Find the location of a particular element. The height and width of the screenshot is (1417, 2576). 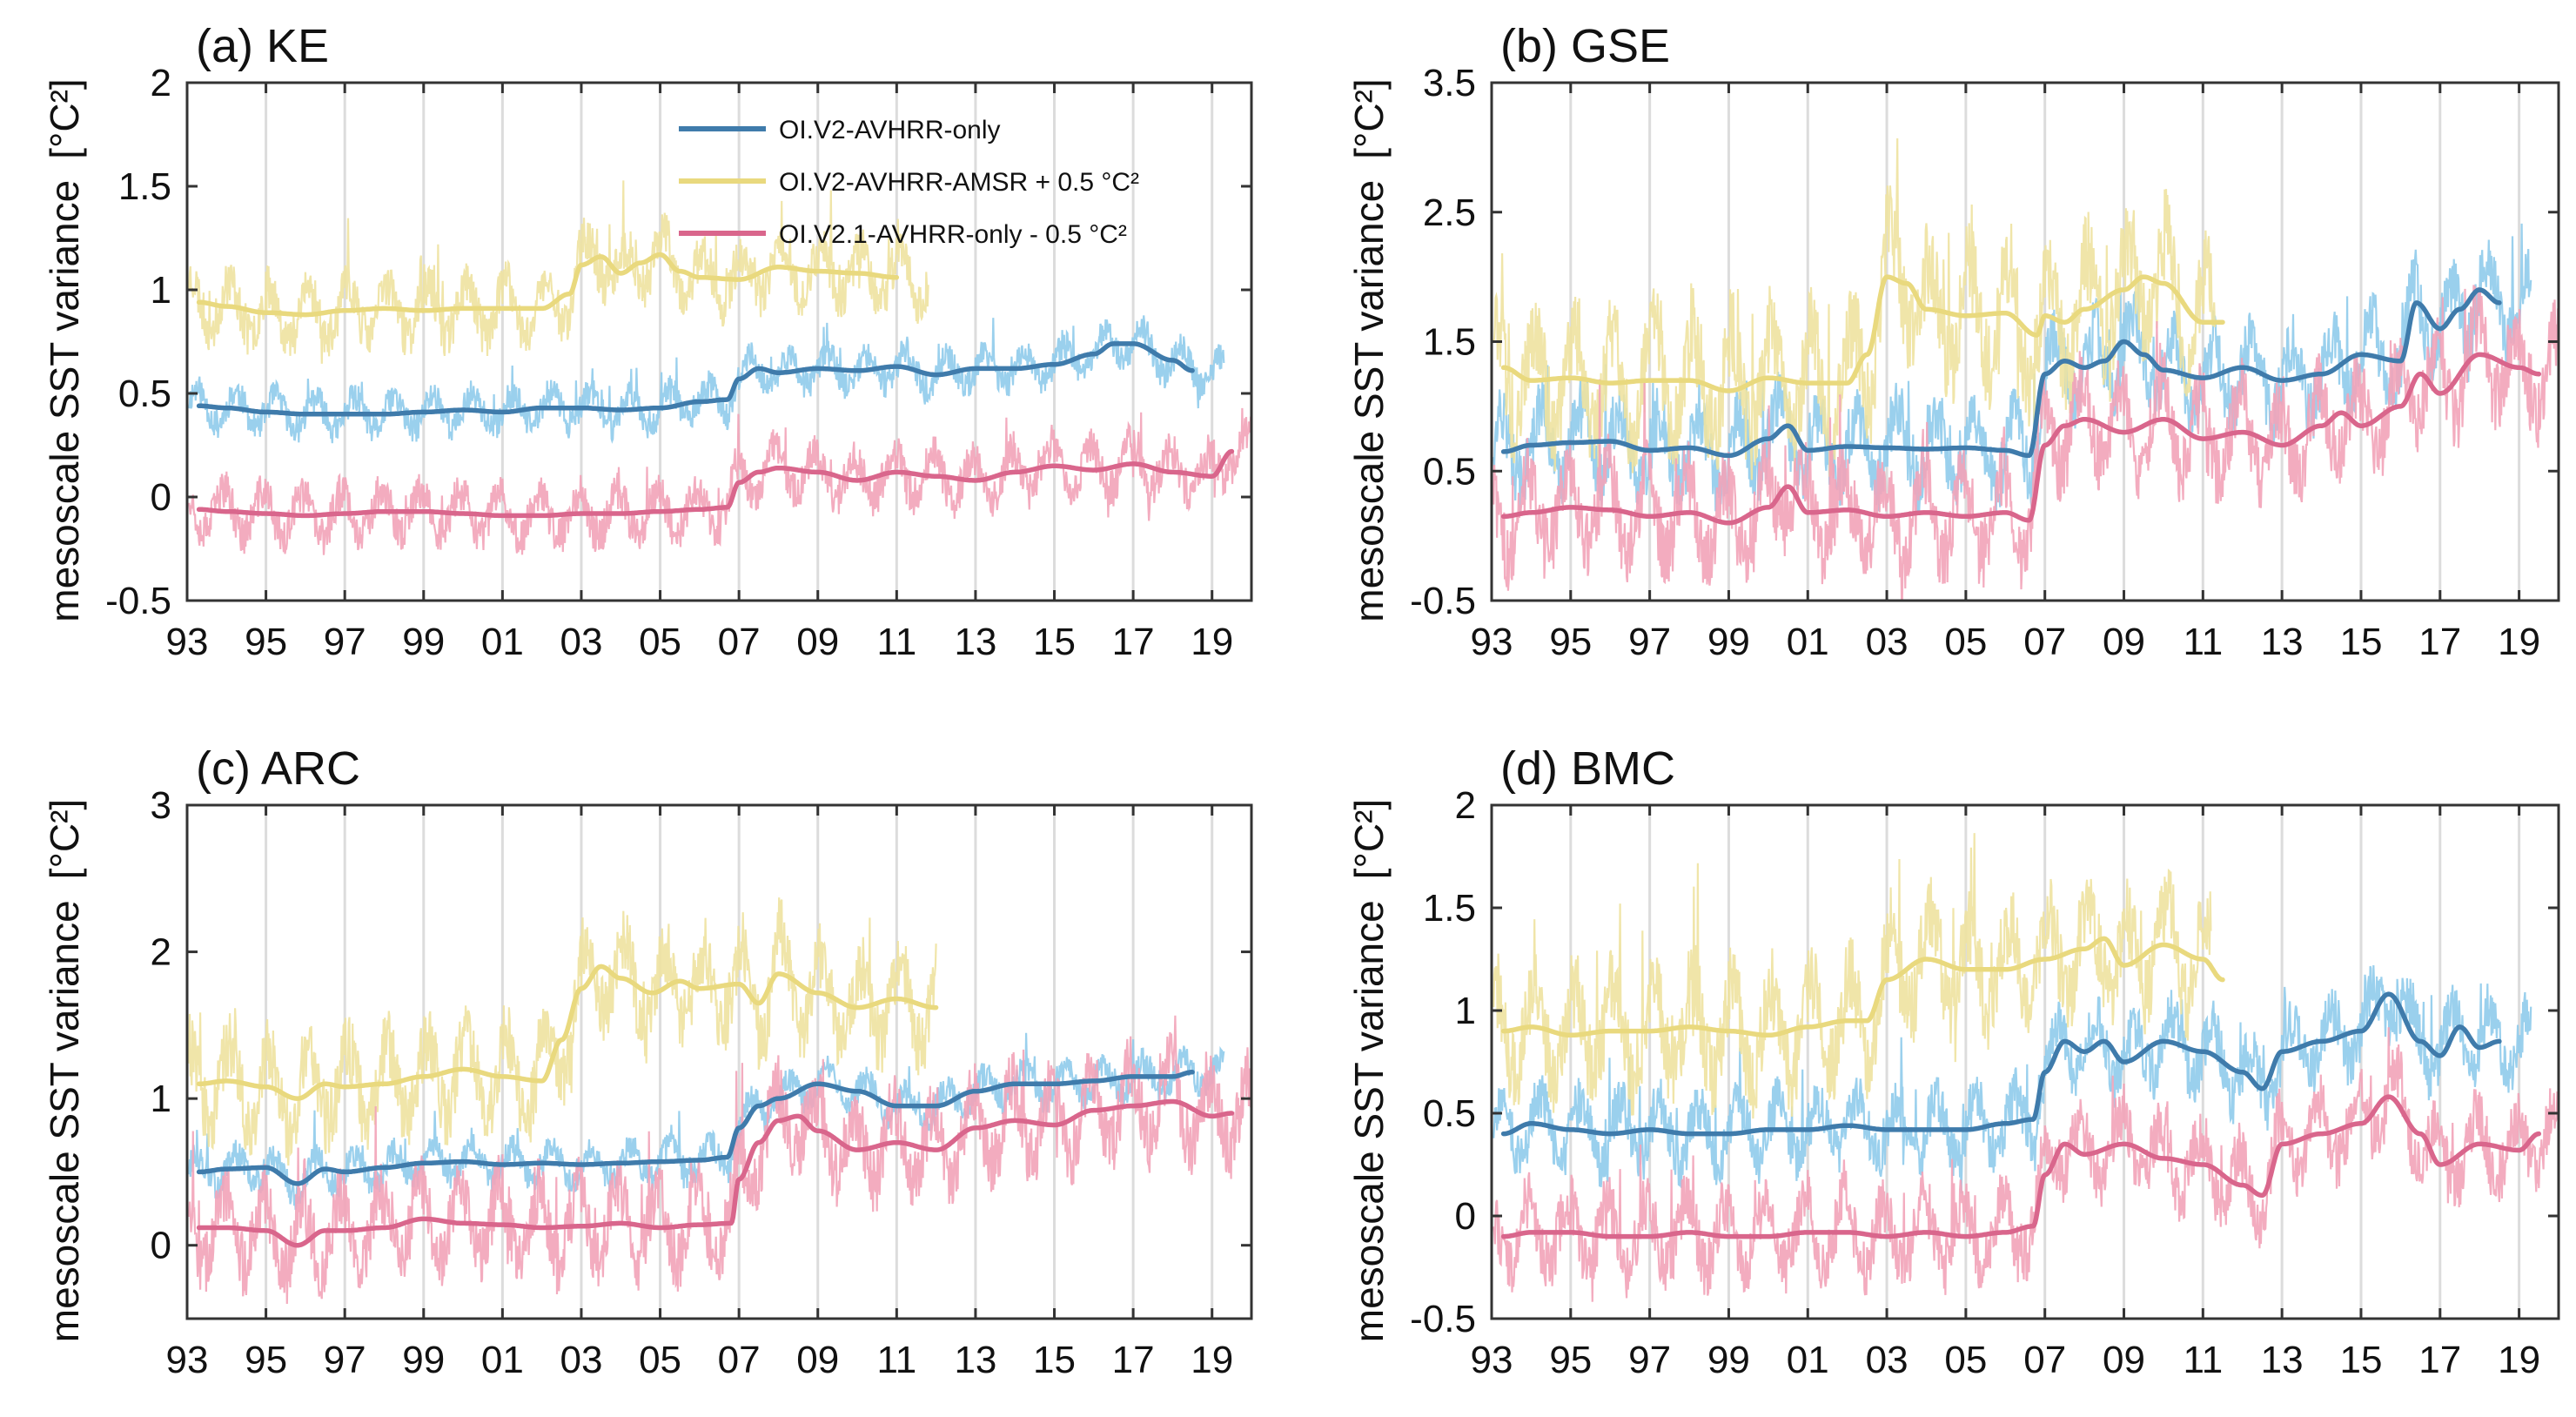

panel-title: (b) GSE is located at coordinates (1585, 46).